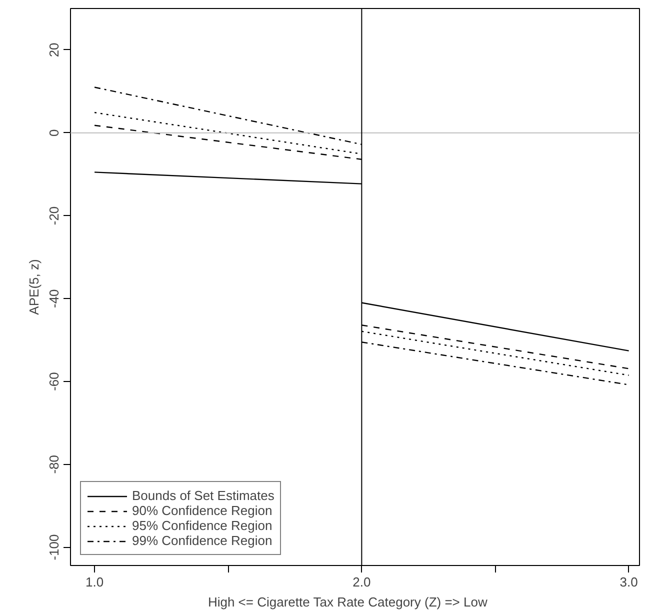 This screenshot has height=612, width=653. Describe the element at coordinates (361, 582) in the screenshot. I see `x-tick-label: 2.0` at that location.